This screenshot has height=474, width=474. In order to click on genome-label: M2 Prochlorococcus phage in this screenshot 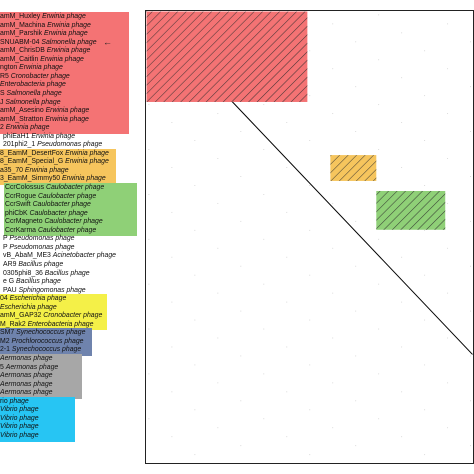, I will do `click(42, 342)`.